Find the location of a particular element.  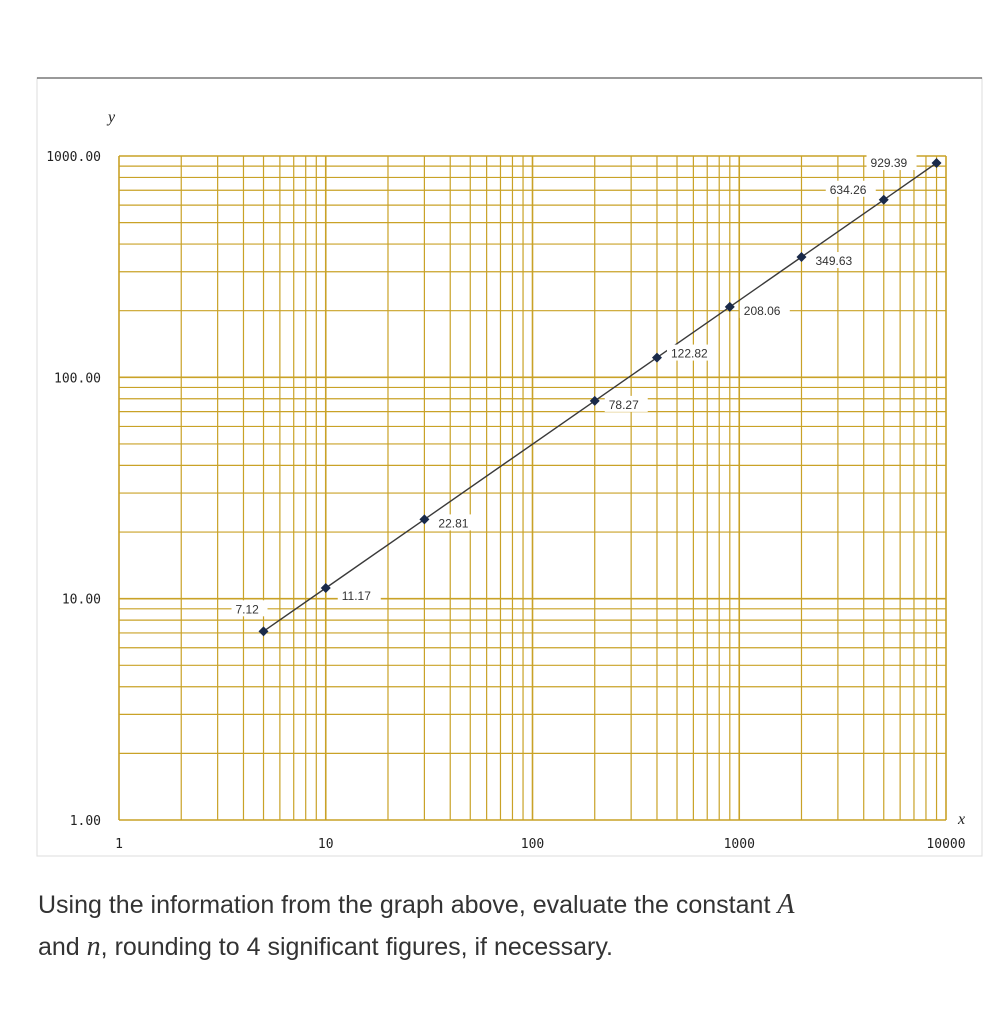

data-label: 78.27 is located at coordinates (624, 405).